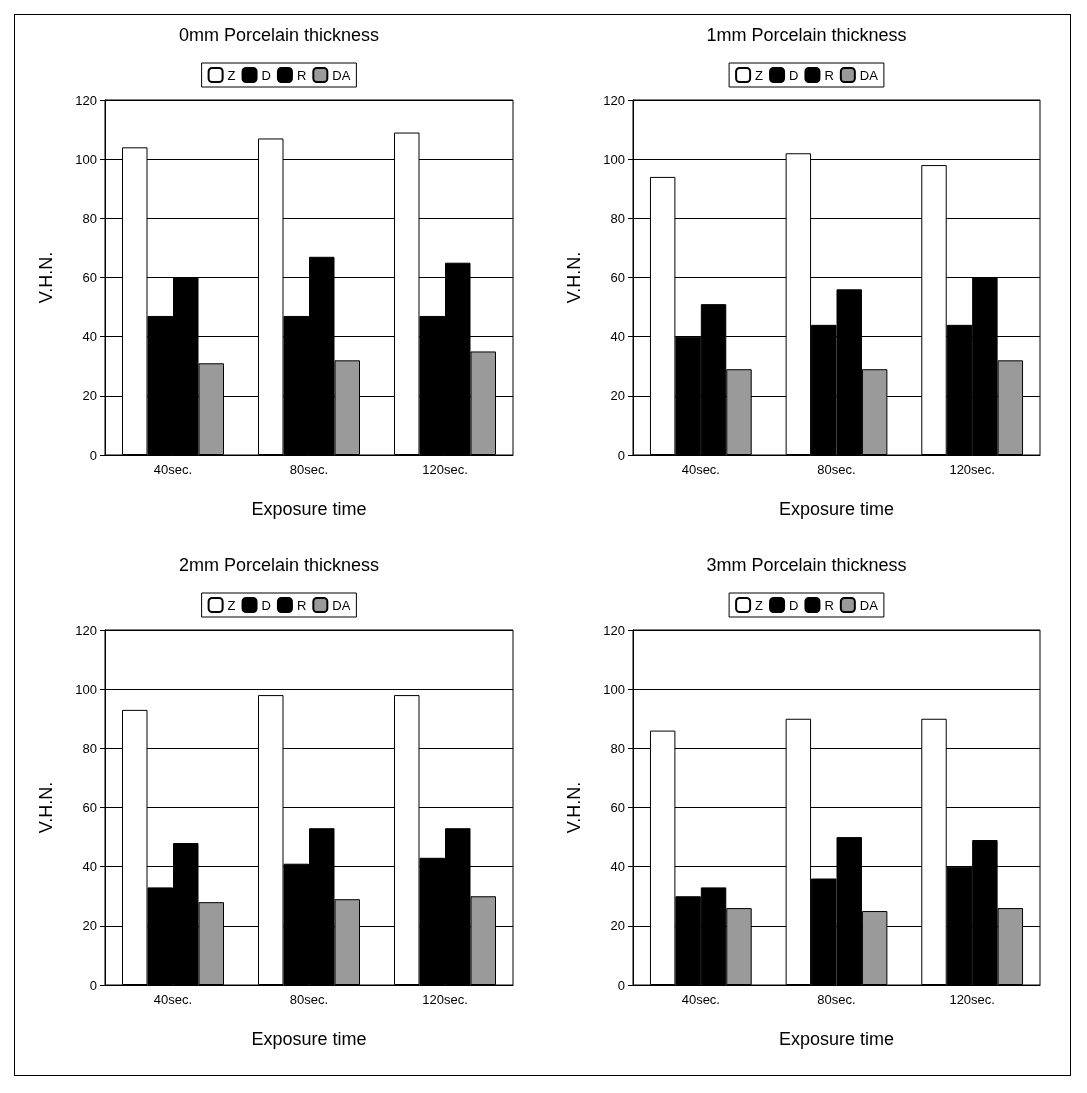 The height and width of the screenshot is (1093, 1087). Describe the element at coordinates (279, 565) in the screenshot. I see `chart-title: 2mm Porcelain thickness` at that location.